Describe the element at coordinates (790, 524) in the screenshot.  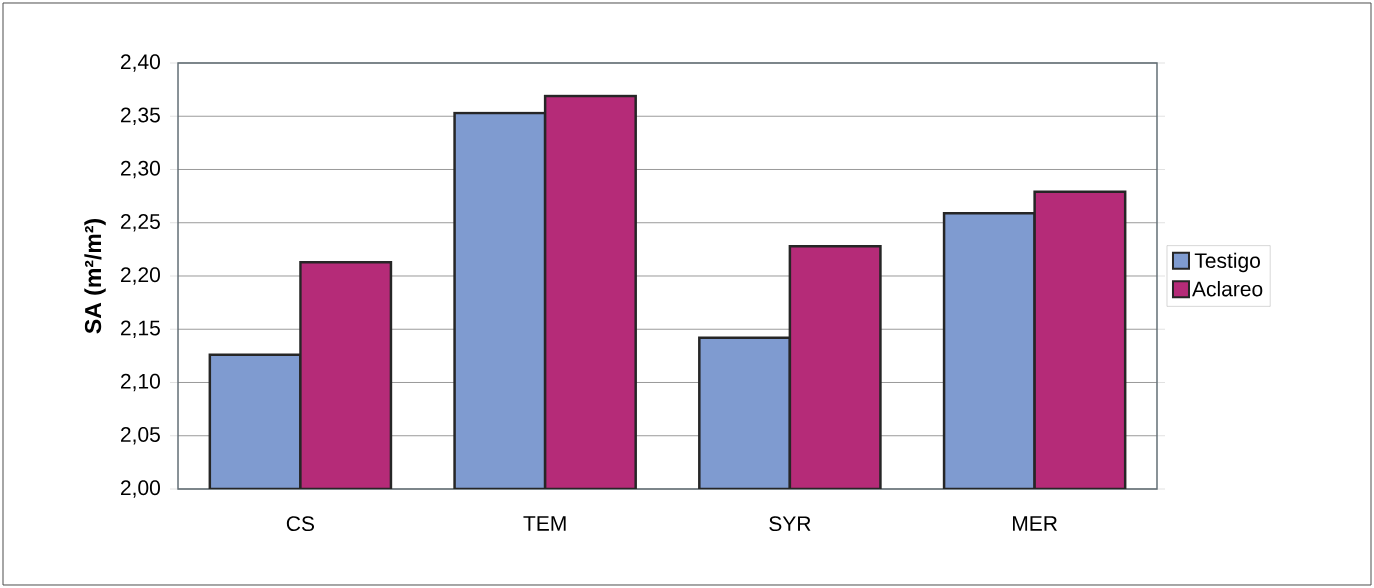
I see `x-tick-label: SYR` at that location.